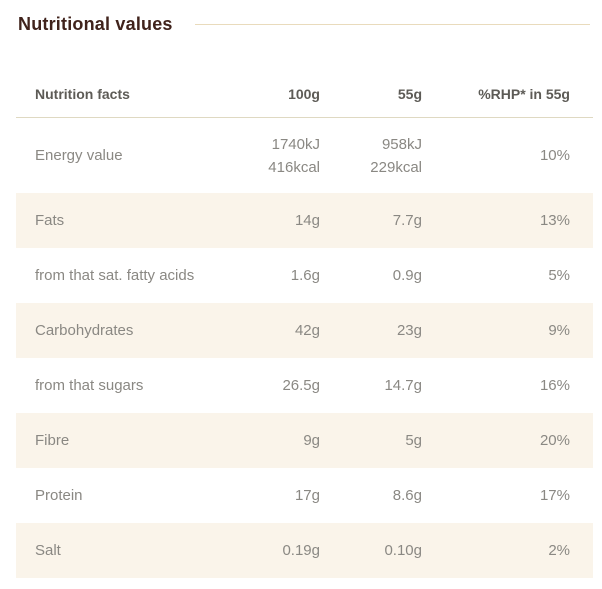  Describe the element at coordinates (407, 495) in the screenshot. I see `value-per-55g: 8.6g` at that location.